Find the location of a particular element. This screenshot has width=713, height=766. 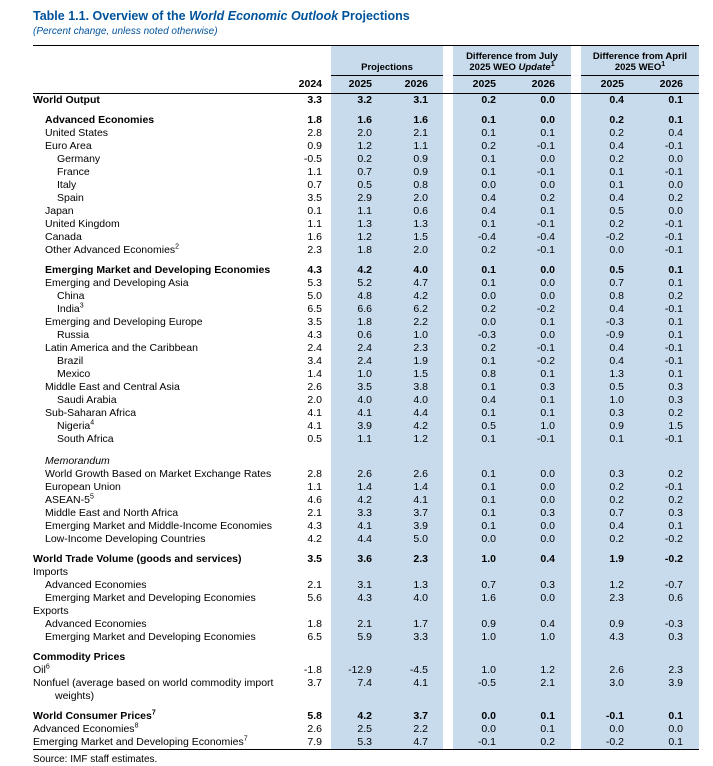

table-row: European Union 1.1 1.4 1.4 0.1 0.0 0.2 -0.1 is located at coordinates (366, 487).